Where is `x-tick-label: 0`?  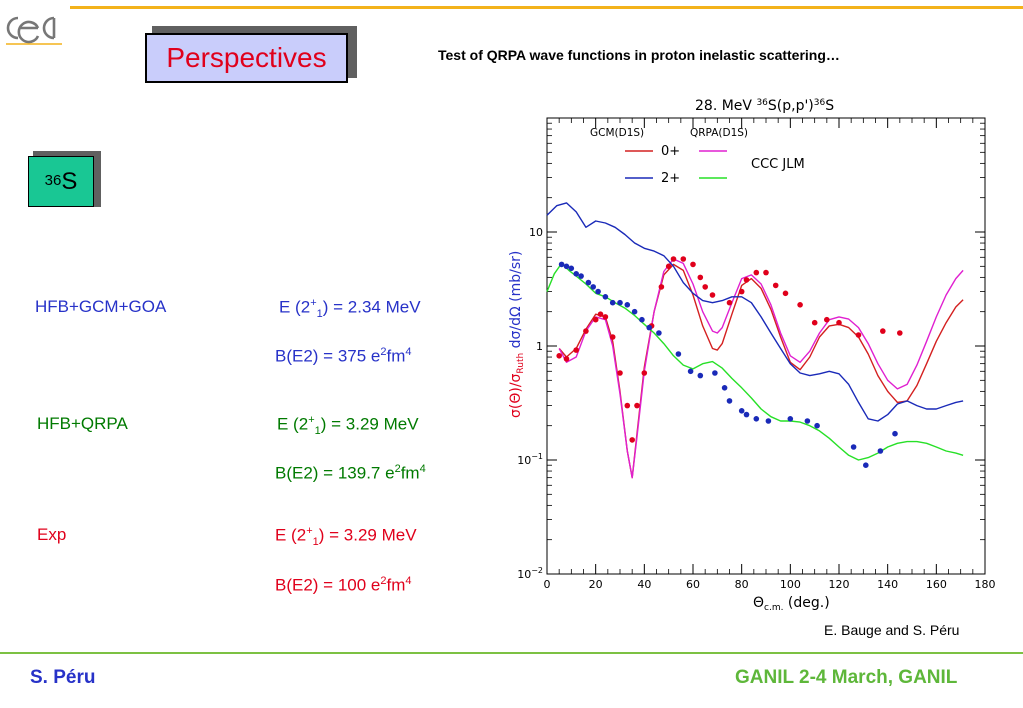 x-tick-label: 0 is located at coordinates (547, 584).